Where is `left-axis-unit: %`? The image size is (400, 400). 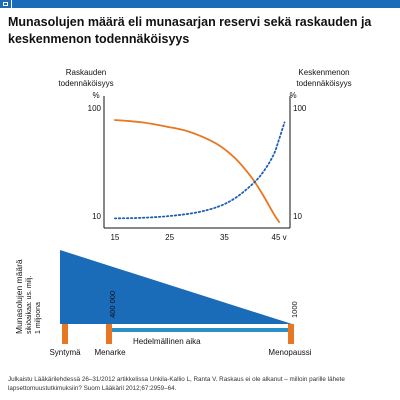
left-axis-unit: % is located at coordinates (95, 95).